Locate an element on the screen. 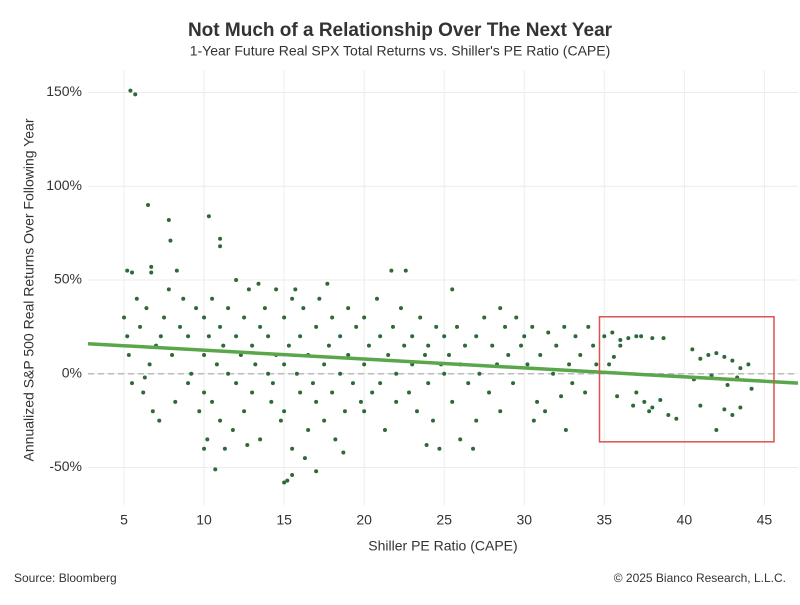 This screenshot has width=800, height=605. x-tick-label: 25 is located at coordinates (444, 520).